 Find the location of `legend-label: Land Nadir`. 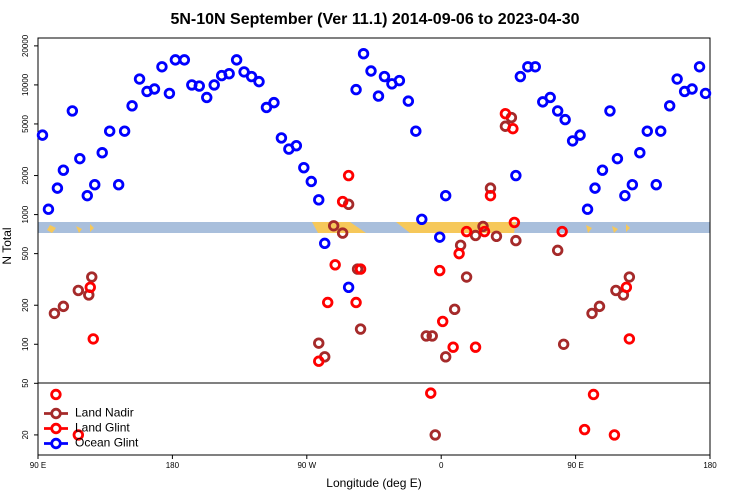

legend-label: Land Nadir is located at coordinates (104, 413).